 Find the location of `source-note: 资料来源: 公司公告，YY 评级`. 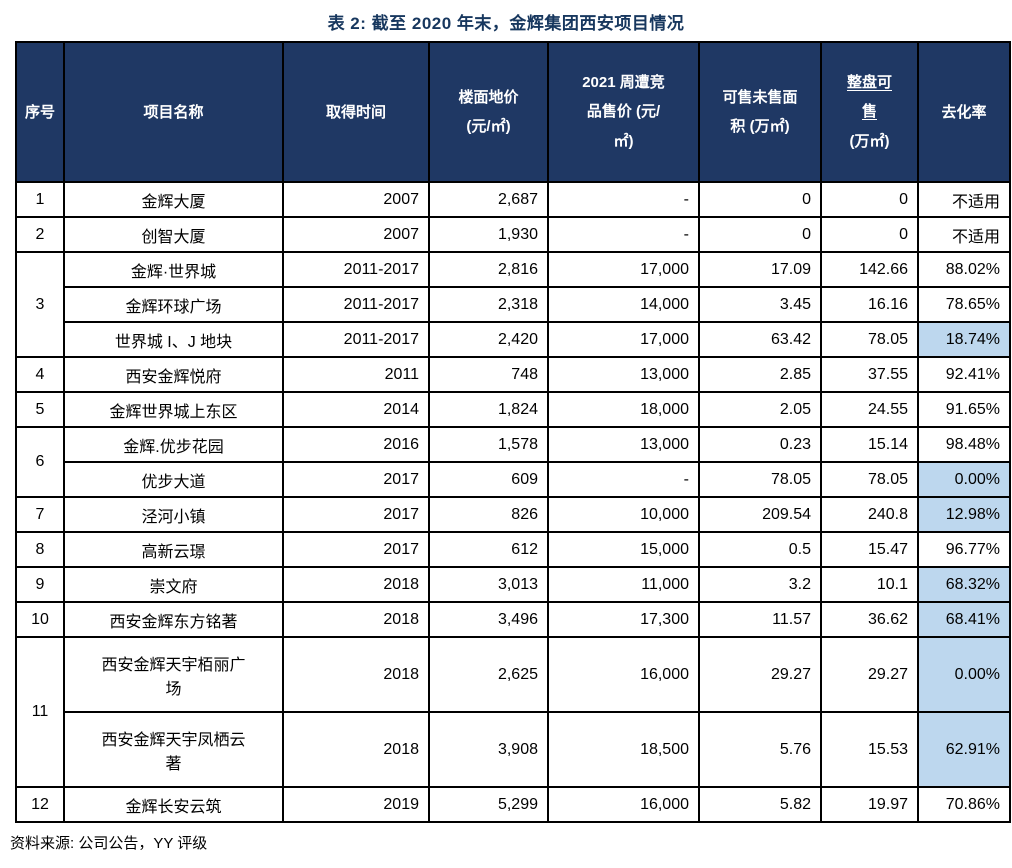

source-note: 资料来源: 公司公告，YY 评级 is located at coordinates (109, 843).